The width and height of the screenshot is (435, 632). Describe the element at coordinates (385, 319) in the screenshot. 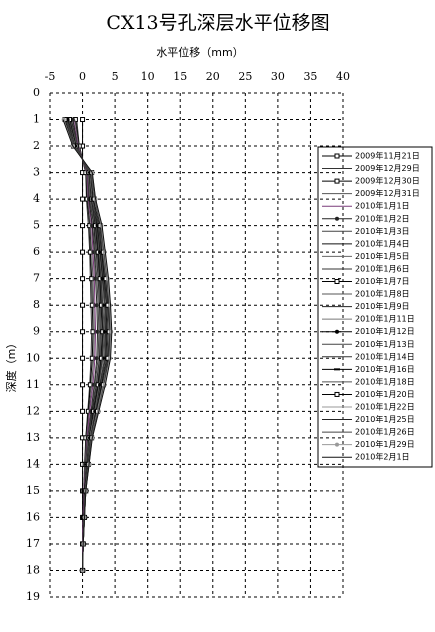

I see `legend-label: 2010年1月11日` at that location.